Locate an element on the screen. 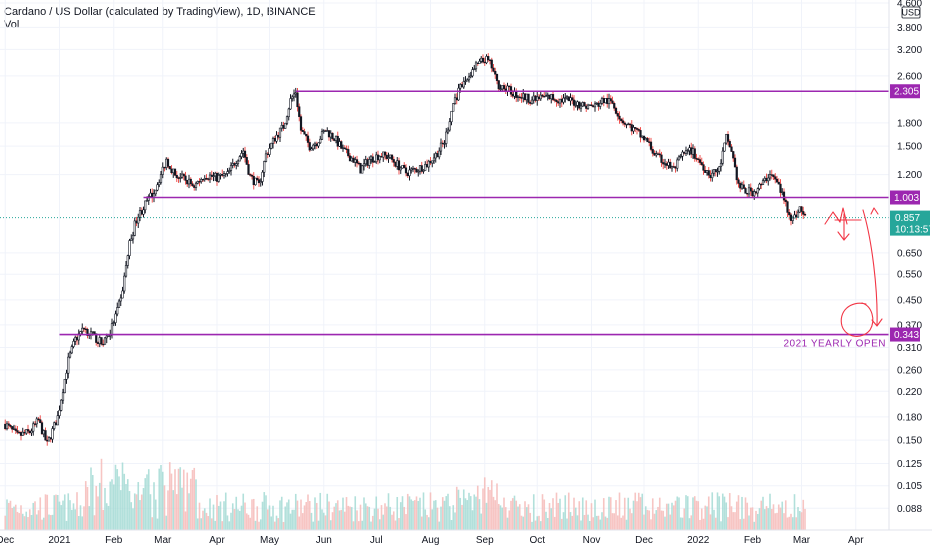 This screenshot has width=932, height=550. price-tick-label: 0.260 is located at coordinates (909, 370).